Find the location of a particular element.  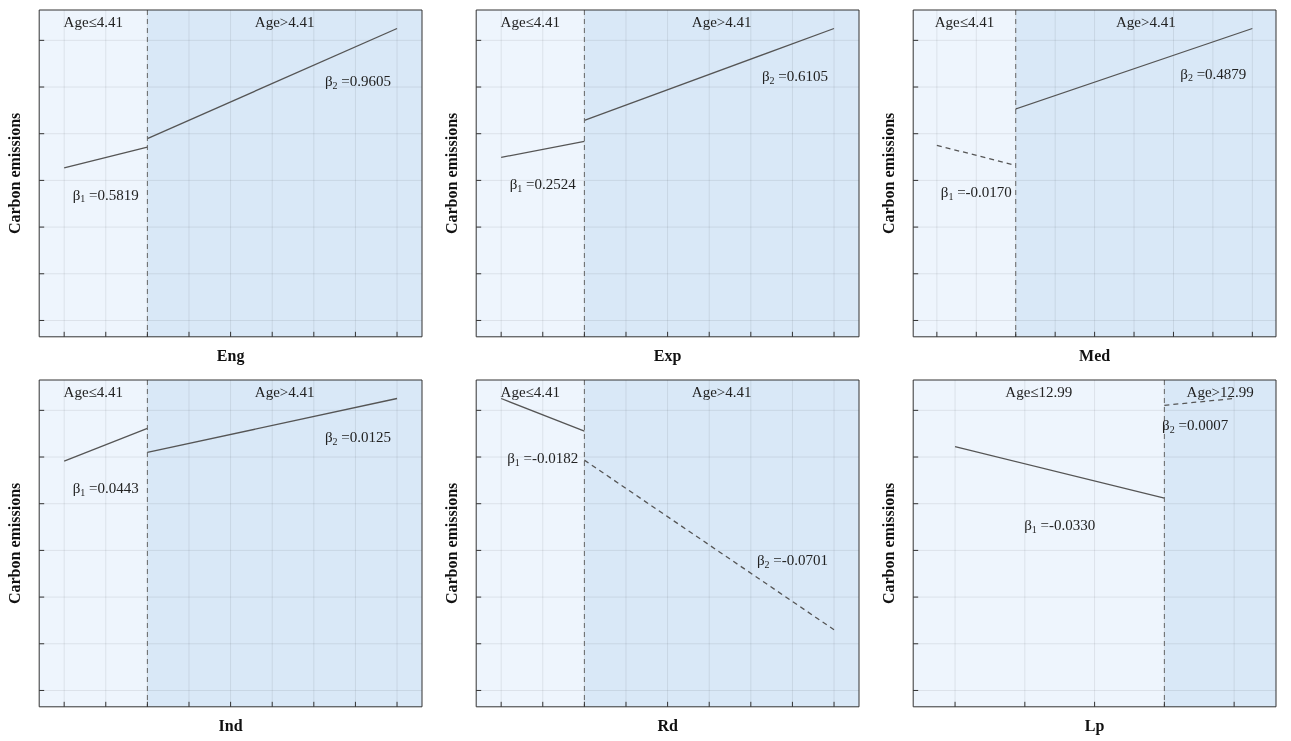

x-axis-title: Rd is located at coordinates (667, 725).